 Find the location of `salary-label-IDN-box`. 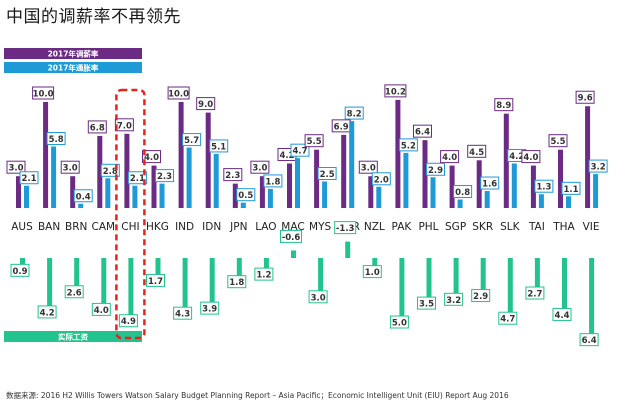

salary-label-IDN-box is located at coordinates (206, 104).